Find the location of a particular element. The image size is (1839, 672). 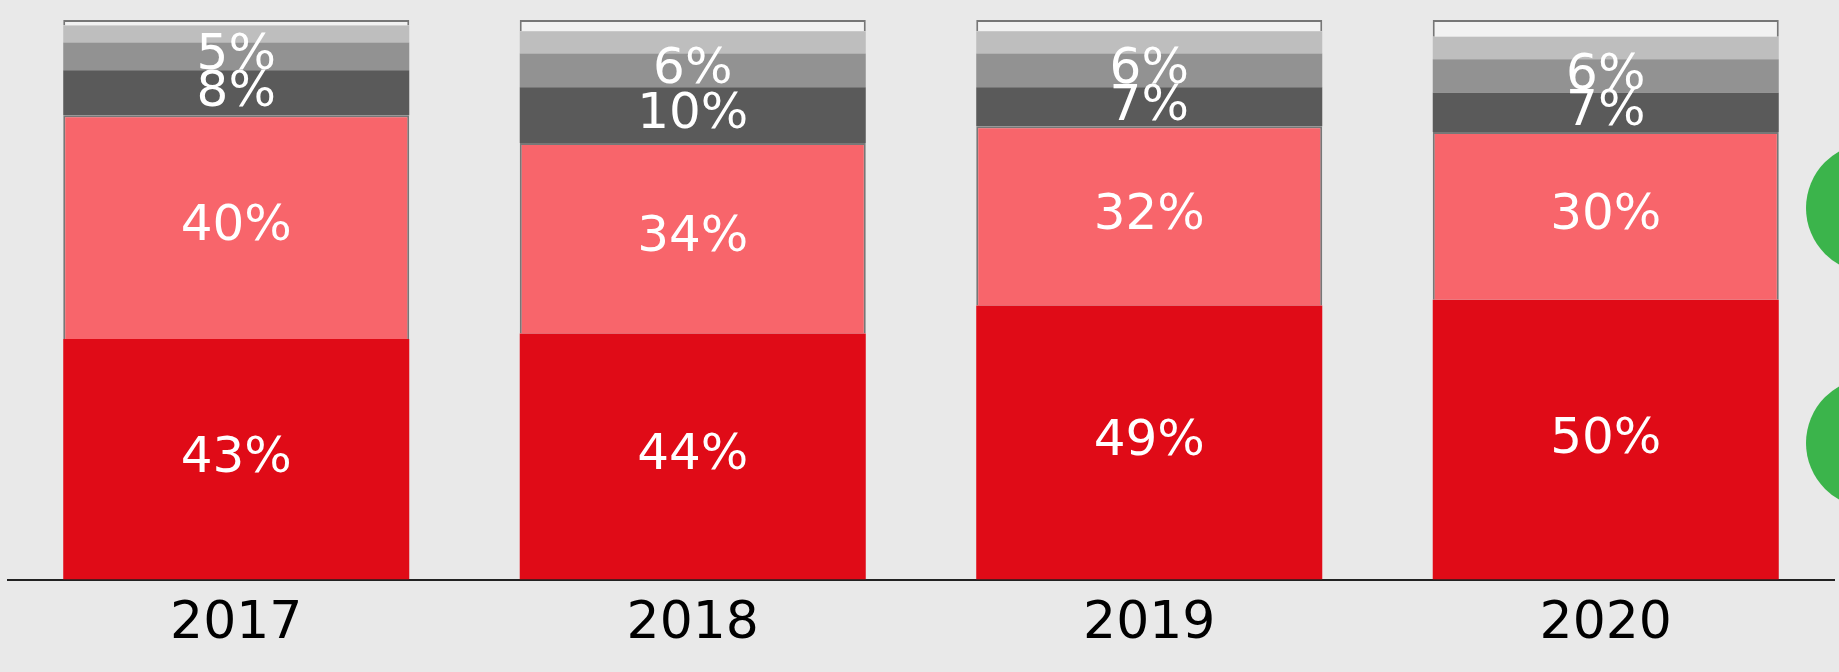

data-label: 50% is located at coordinates (1606, 435).